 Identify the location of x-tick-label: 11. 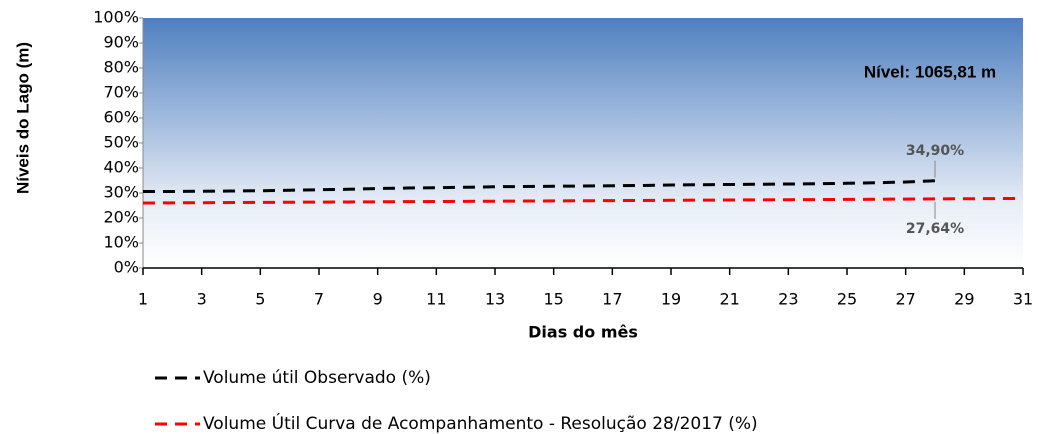
(436, 299).